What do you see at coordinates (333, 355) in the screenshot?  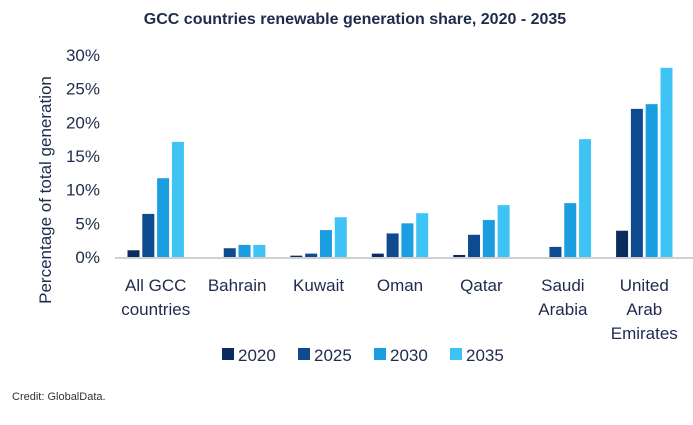 I see `legend-label: 2025` at bounding box center [333, 355].